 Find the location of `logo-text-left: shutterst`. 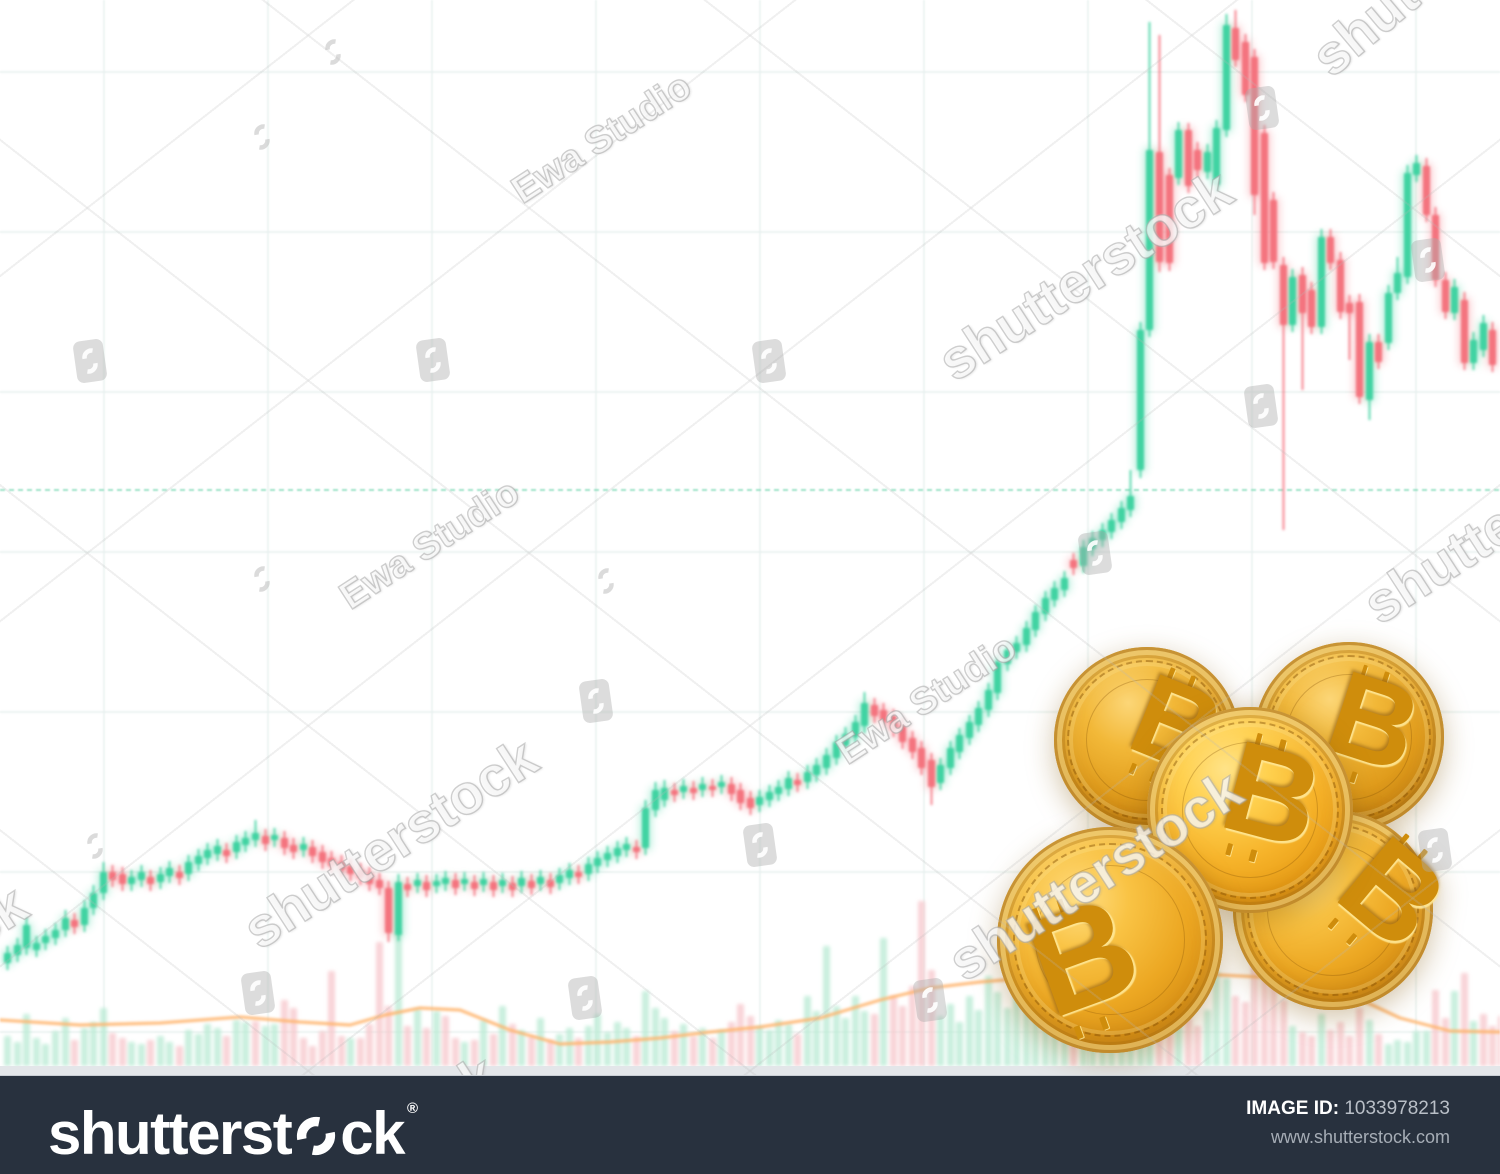

logo-text-left: shutterst is located at coordinates (170, 1133).